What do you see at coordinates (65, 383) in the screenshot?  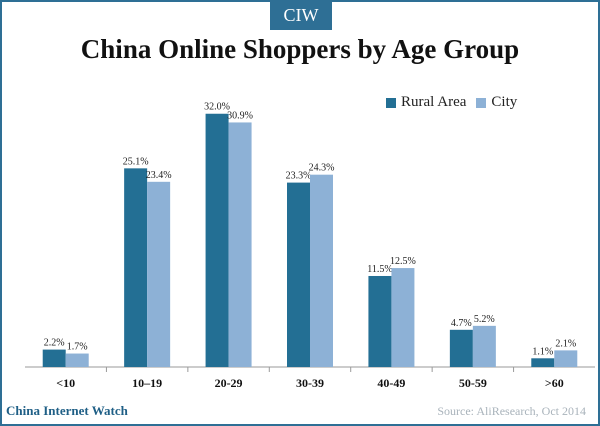 I see `x-tick-label-0: <10` at bounding box center [65, 383].